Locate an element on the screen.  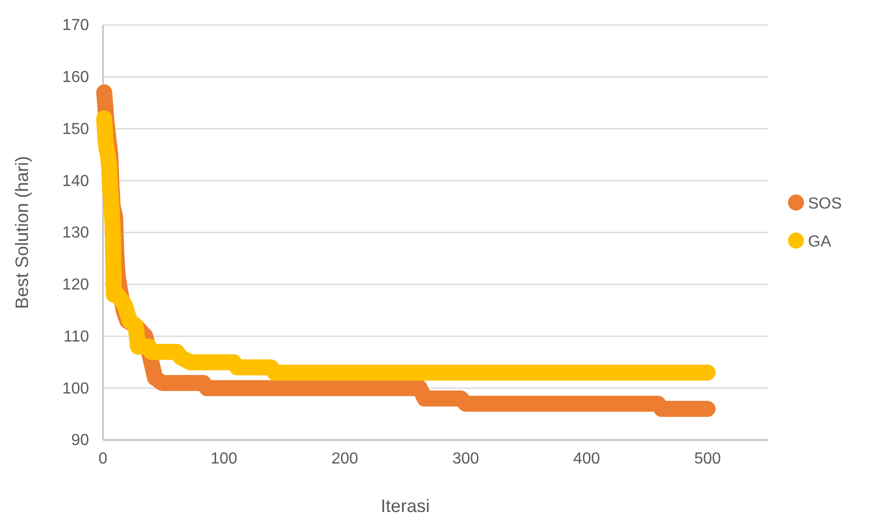
y-axis-title: Best Solution (hari) is located at coordinates (22, 233).